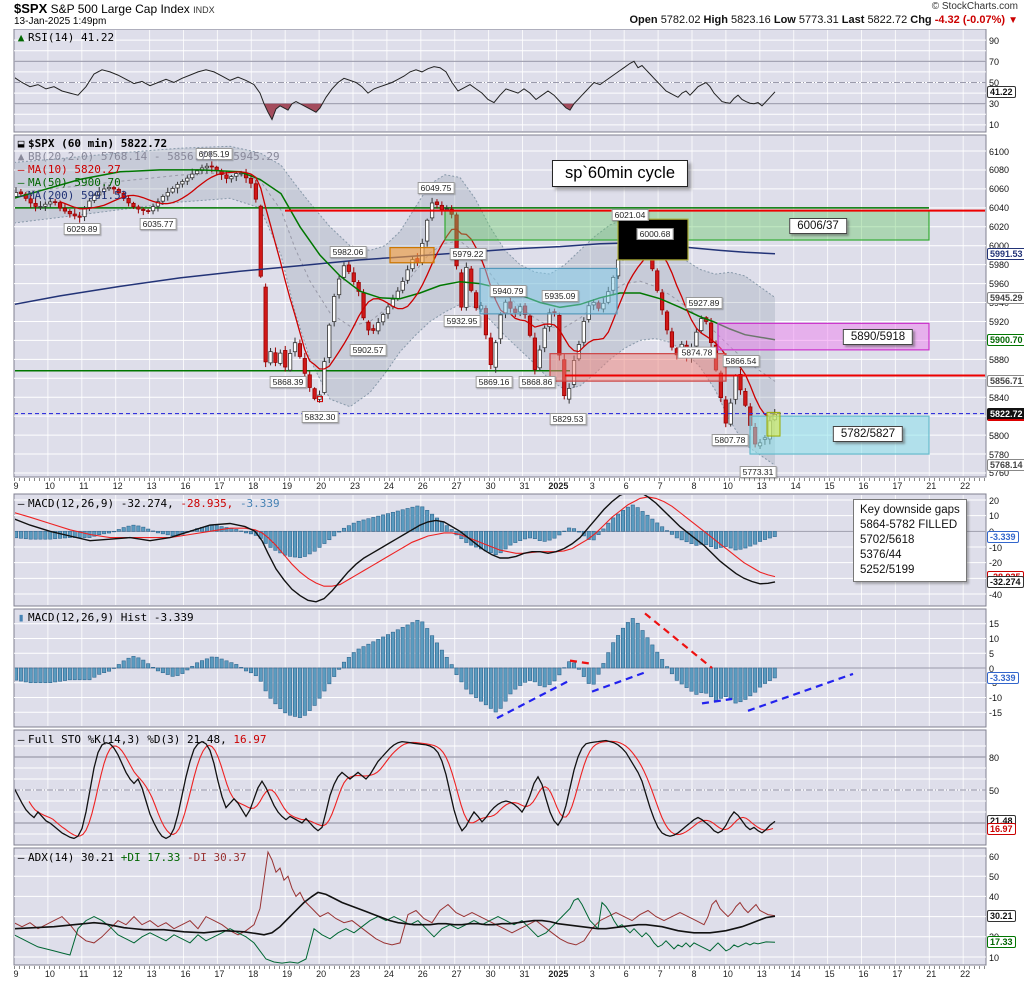  What do you see at coordinates (1001, 829) in the screenshot?
I see `sto-value-badge: 16.97` at bounding box center [1001, 829].